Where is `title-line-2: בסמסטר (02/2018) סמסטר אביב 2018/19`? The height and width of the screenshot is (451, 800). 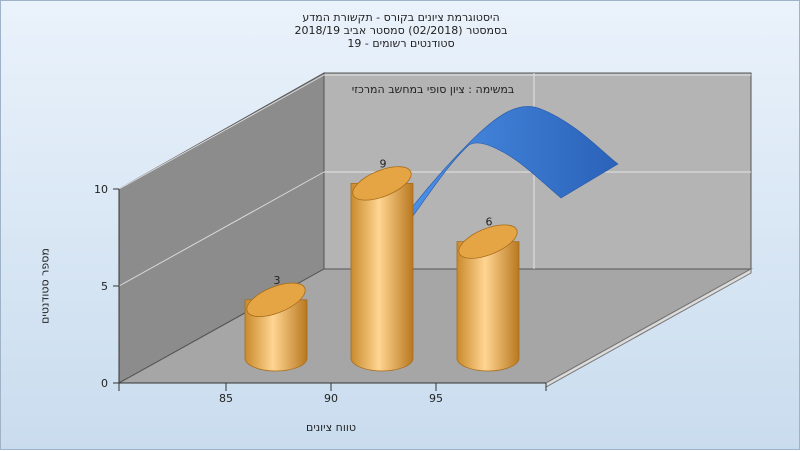
title-line-2: בסמסטר (02/2018) סמסטר אביב 2018/19 is located at coordinates (401, 30).